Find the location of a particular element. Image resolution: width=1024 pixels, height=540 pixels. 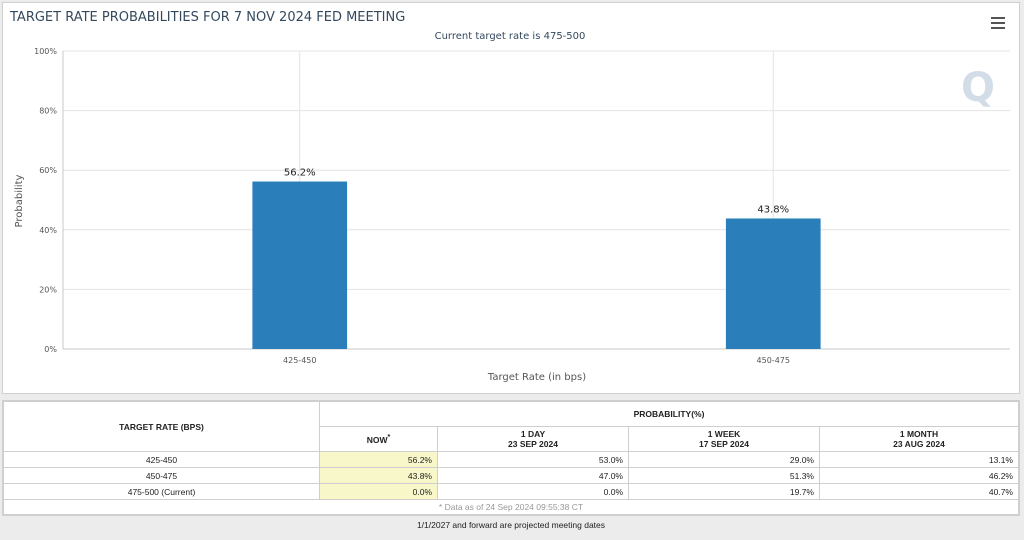

bar-data-label: 56.2% is located at coordinates (300, 173).